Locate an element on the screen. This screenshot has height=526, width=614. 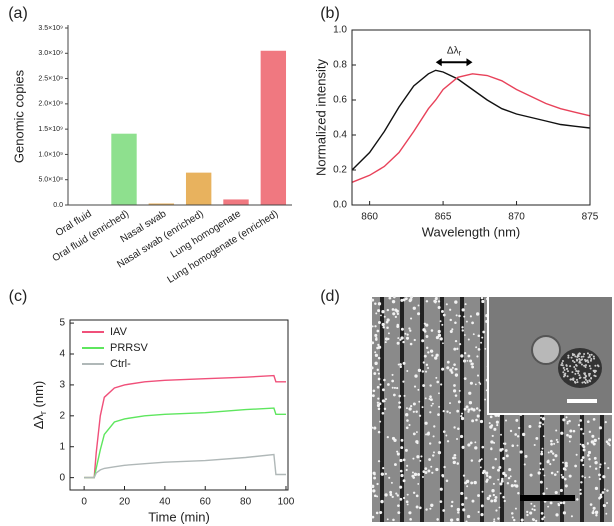
plot-frame is located at coordinates (471, 117).